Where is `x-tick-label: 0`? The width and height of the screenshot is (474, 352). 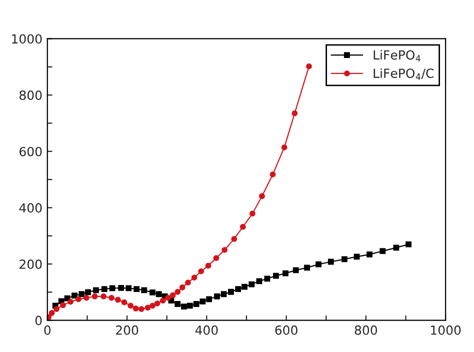 x-tick-label: 0 is located at coordinates (47, 330).